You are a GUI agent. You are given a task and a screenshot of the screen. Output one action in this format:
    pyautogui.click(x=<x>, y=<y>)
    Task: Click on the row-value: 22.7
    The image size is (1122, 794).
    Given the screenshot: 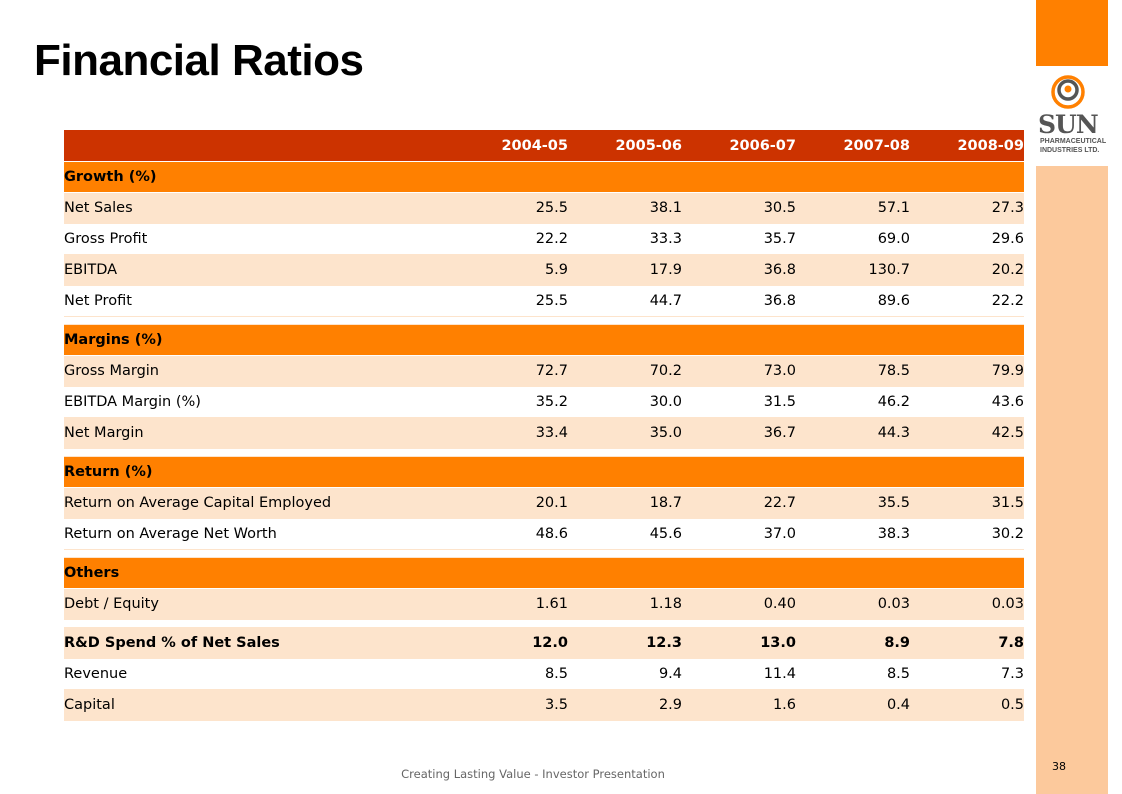 What is the action you would take?
    pyautogui.click(x=739, y=503)
    